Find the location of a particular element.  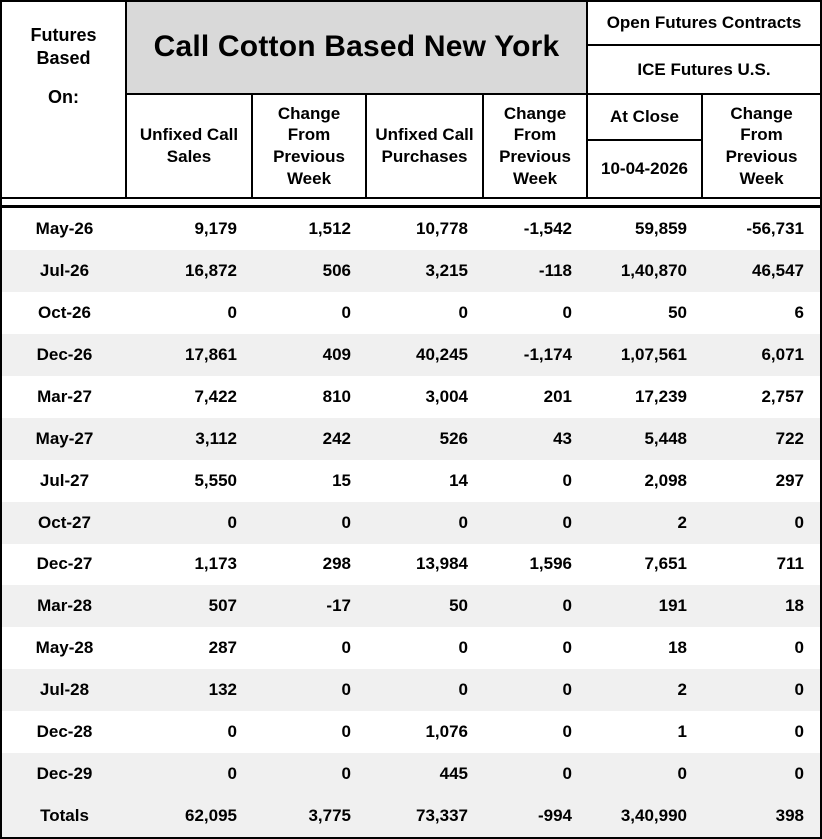

cell-value: 191 is located at coordinates (672, 606).